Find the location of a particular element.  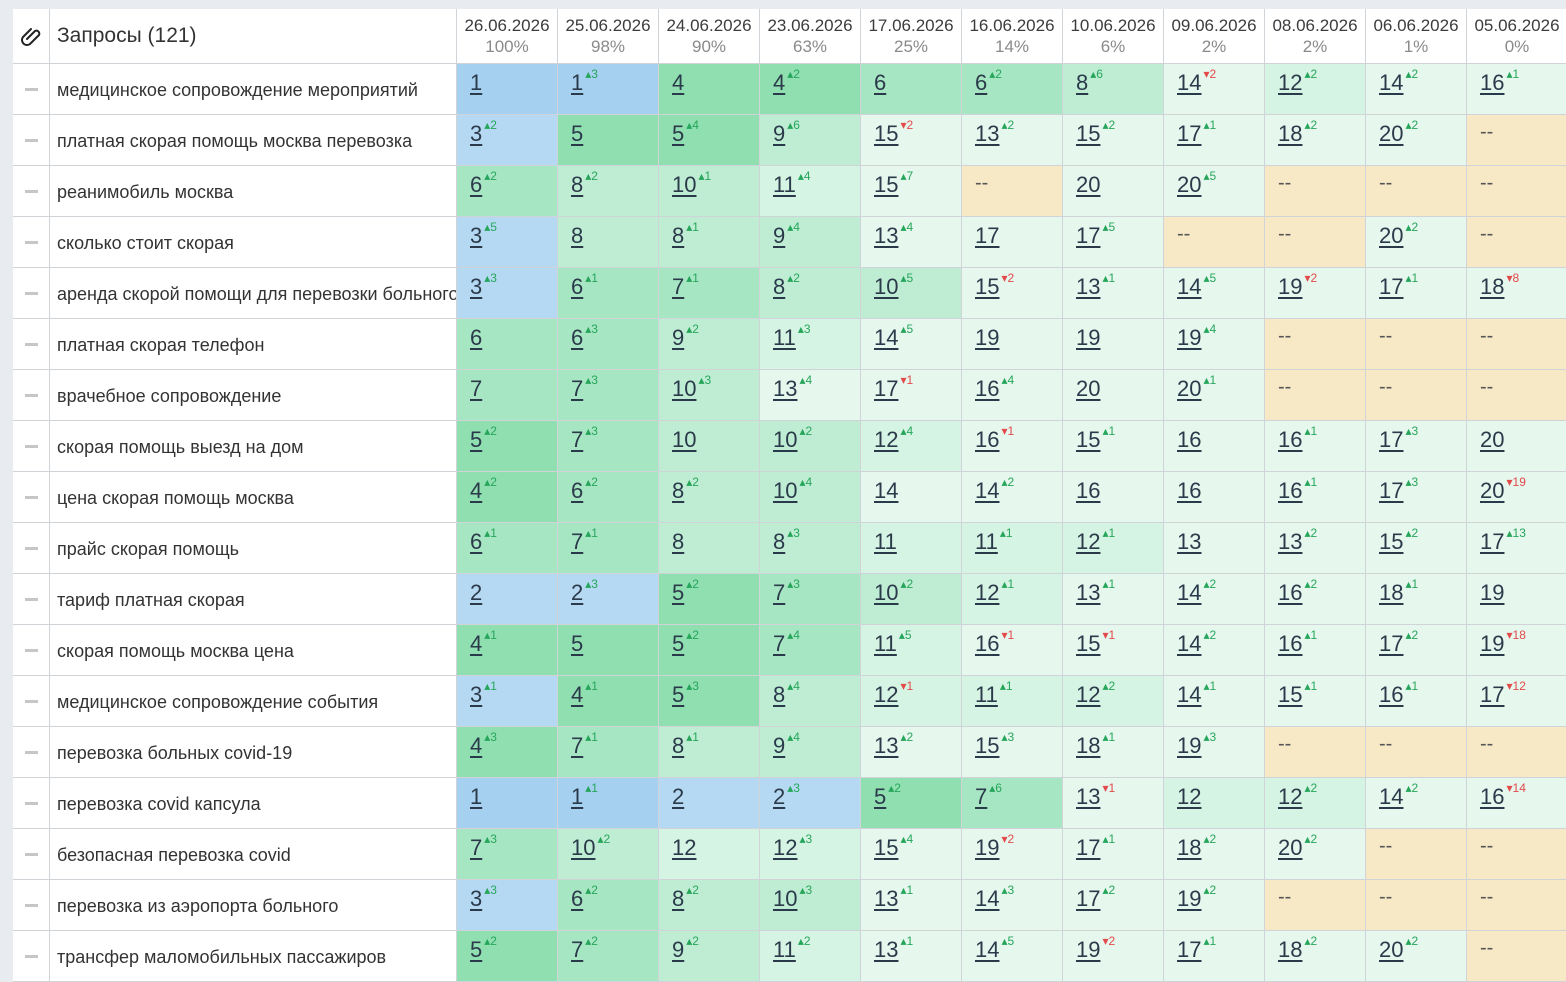

position-cell: 20 ▴1 is located at coordinates (1214, 395).